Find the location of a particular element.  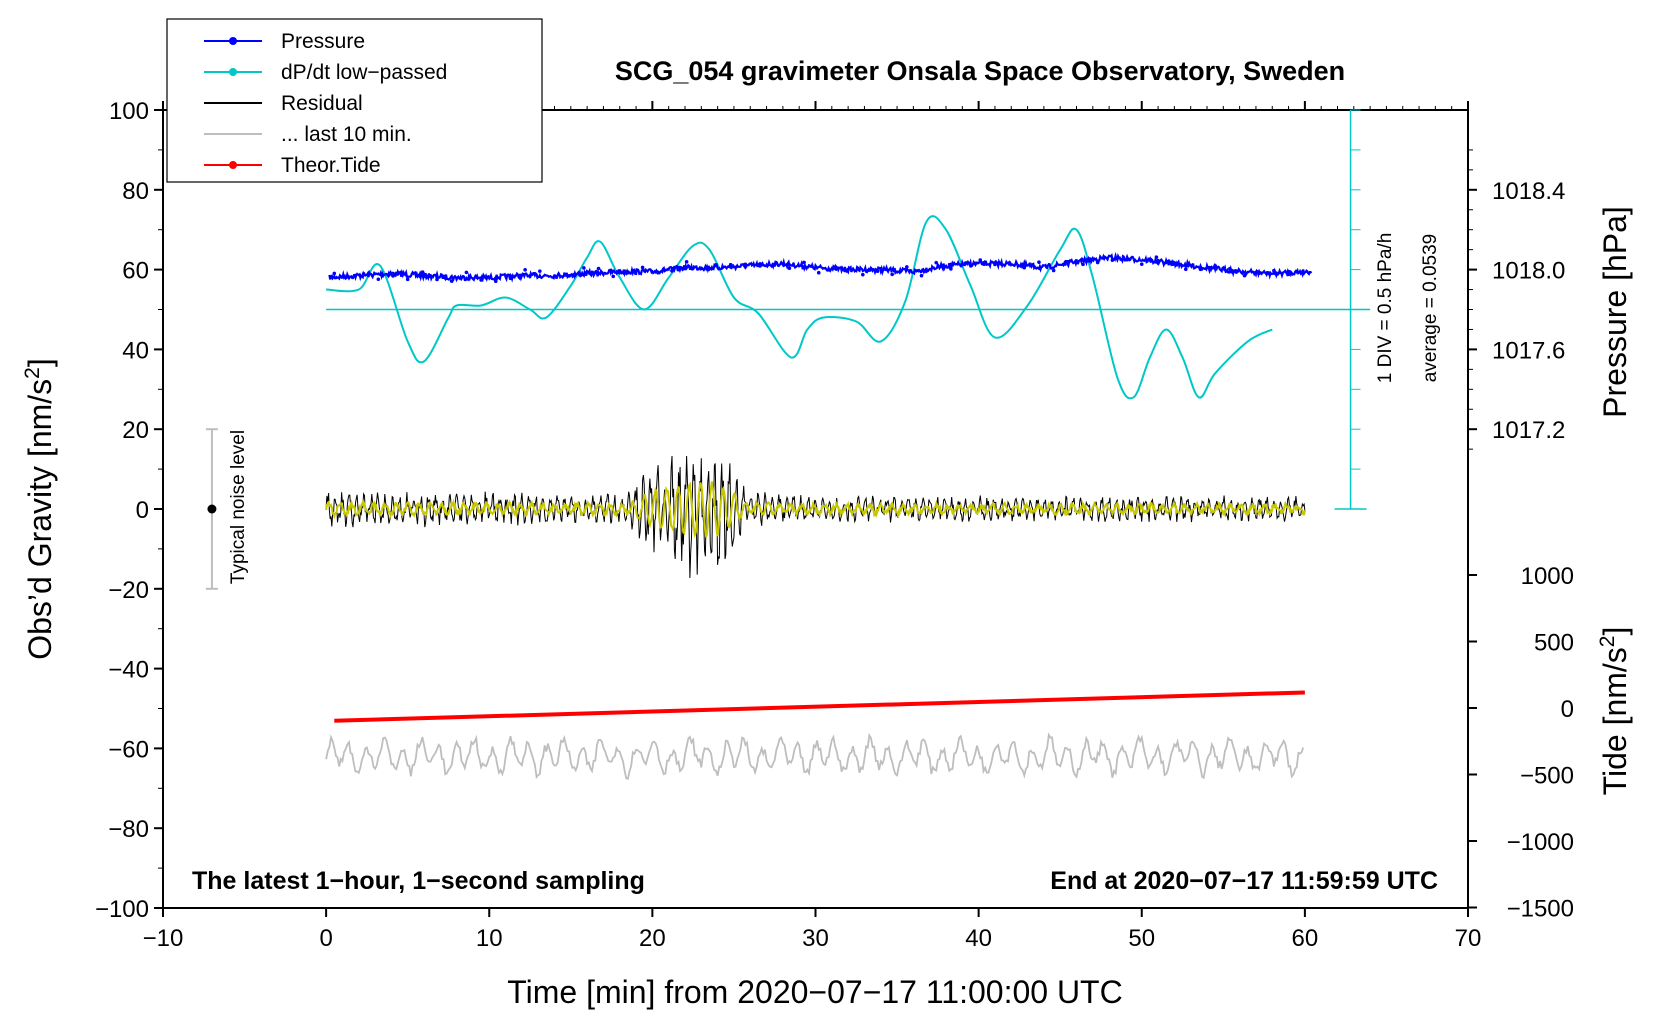

series-dpdt is located at coordinates (799, 307).